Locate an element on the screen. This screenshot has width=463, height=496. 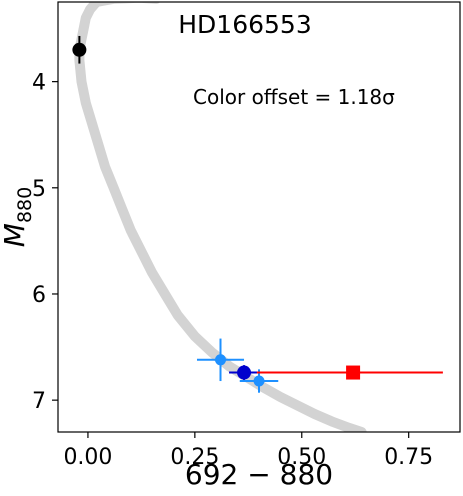
y-tick-label: 4 is located at coordinates (39, 83).